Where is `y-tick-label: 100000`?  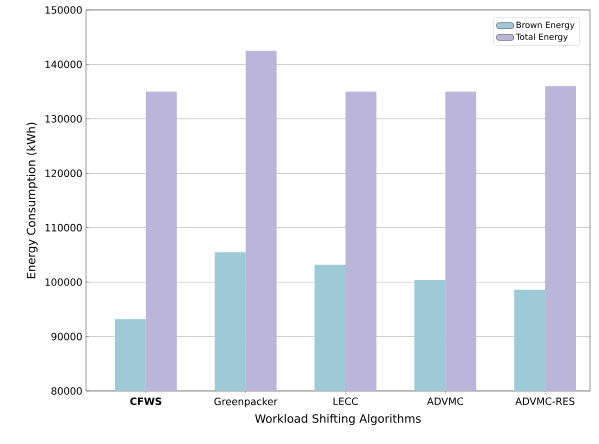
y-tick-label: 100000 is located at coordinates (64, 282).